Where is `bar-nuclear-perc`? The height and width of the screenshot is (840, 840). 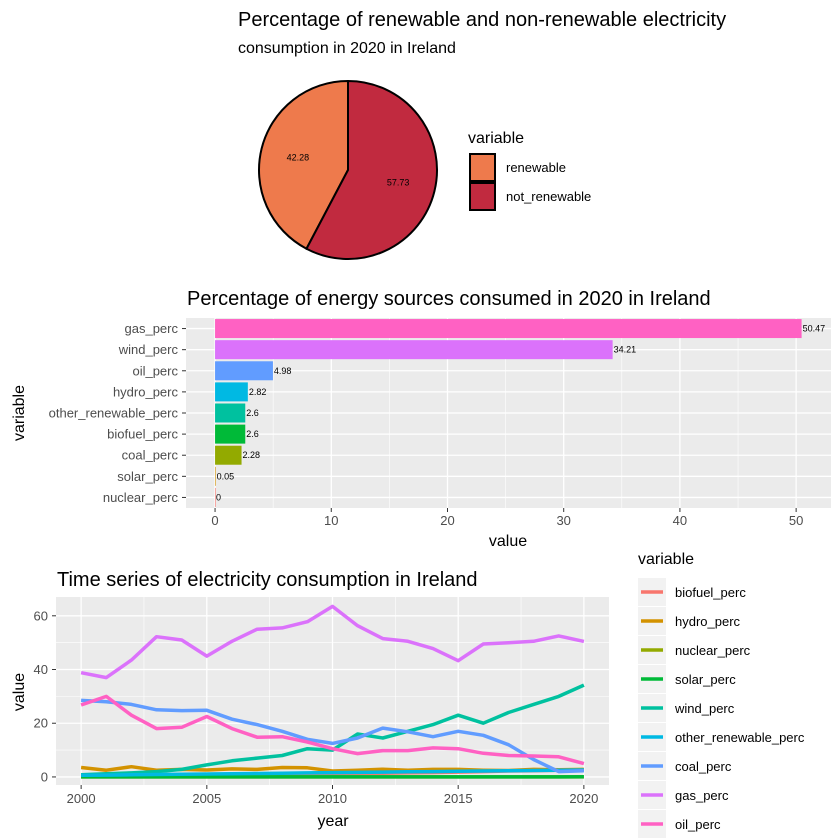 bar-nuclear-perc is located at coordinates (215, 497).